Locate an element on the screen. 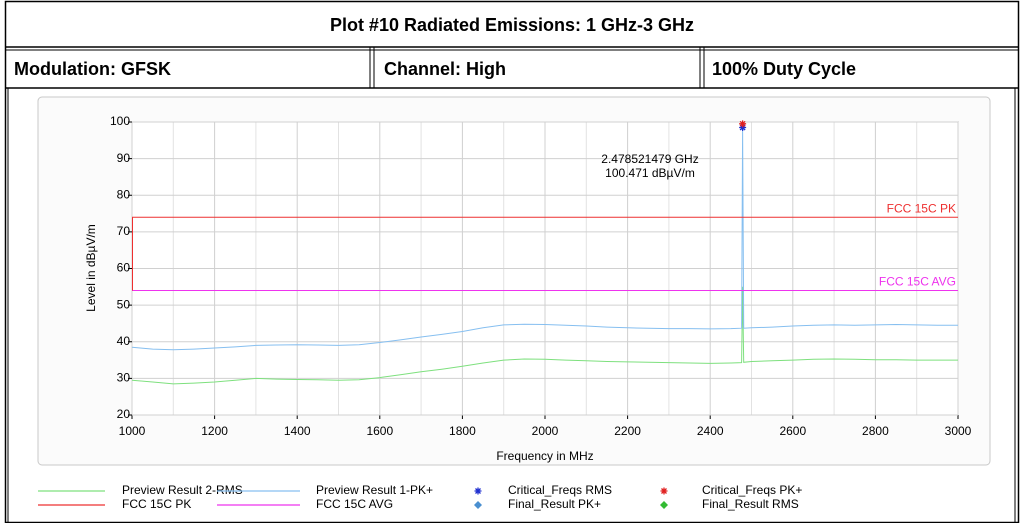 This screenshot has width=1024, height=528. y-tick-label: 40 is located at coordinates (124, 341).